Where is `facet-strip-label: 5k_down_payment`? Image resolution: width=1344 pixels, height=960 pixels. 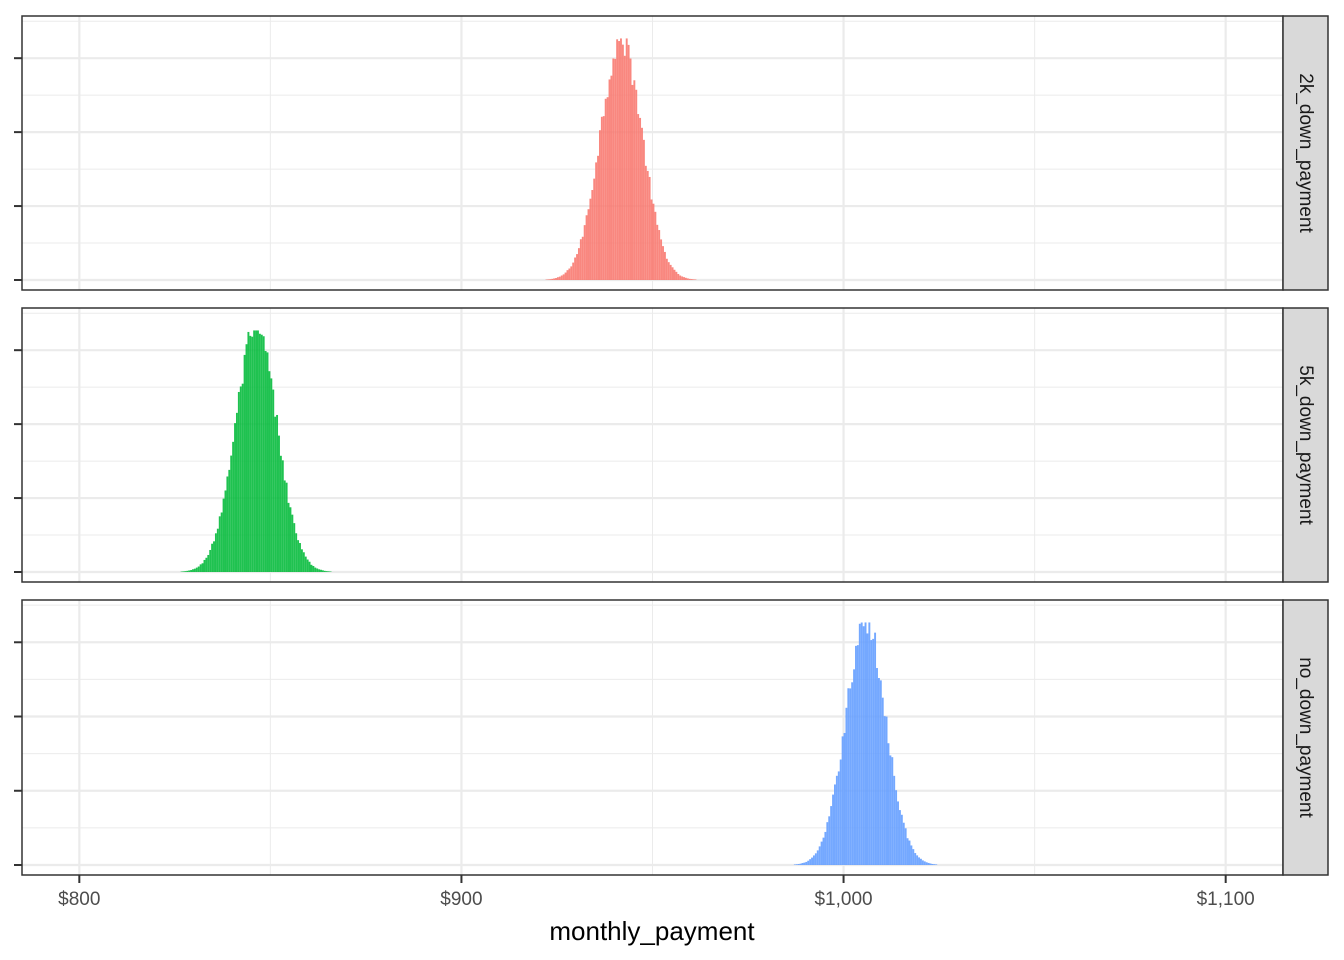
facet-strip-label: 5k_down_payment is located at coordinates (1305, 445).